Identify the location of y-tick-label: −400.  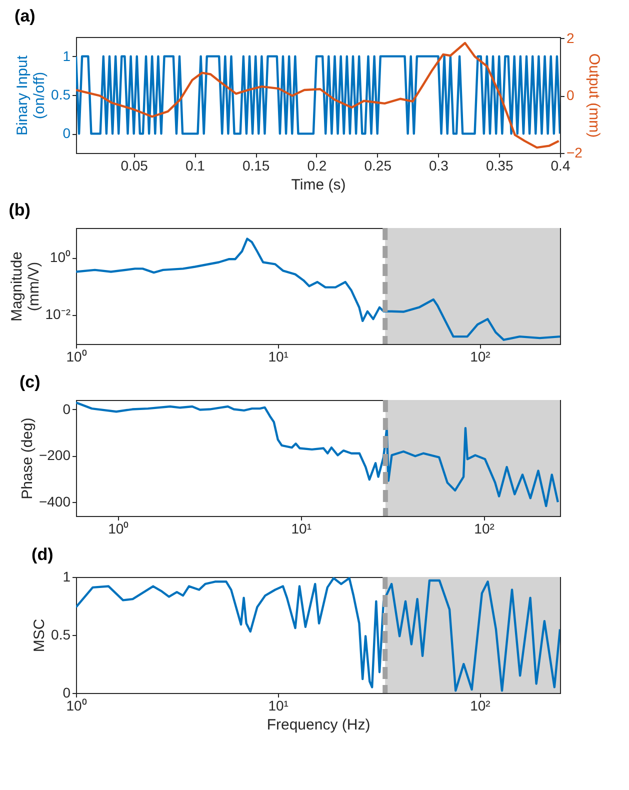
(54, 502).